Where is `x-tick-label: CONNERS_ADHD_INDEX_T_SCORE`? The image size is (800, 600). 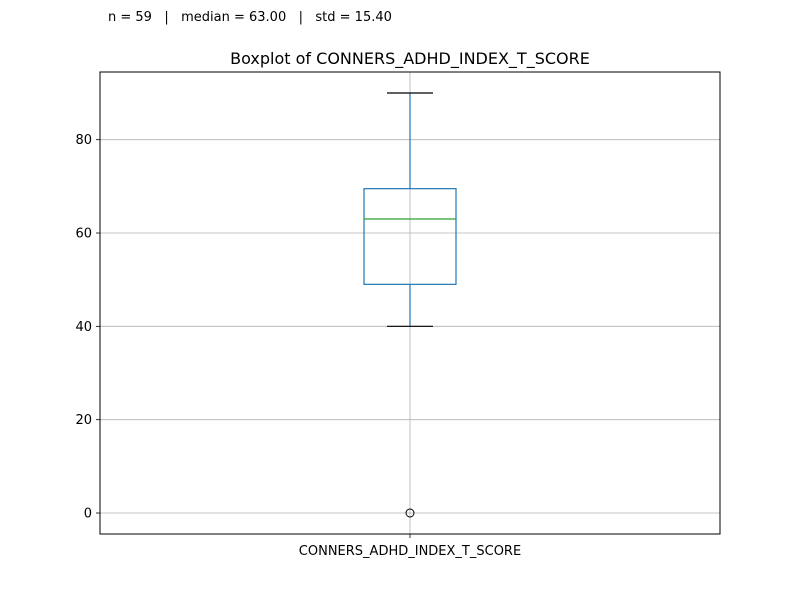 x-tick-label: CONNERS_ADHD_INDEX_T_SCORE is located at coordinates (410, 551).